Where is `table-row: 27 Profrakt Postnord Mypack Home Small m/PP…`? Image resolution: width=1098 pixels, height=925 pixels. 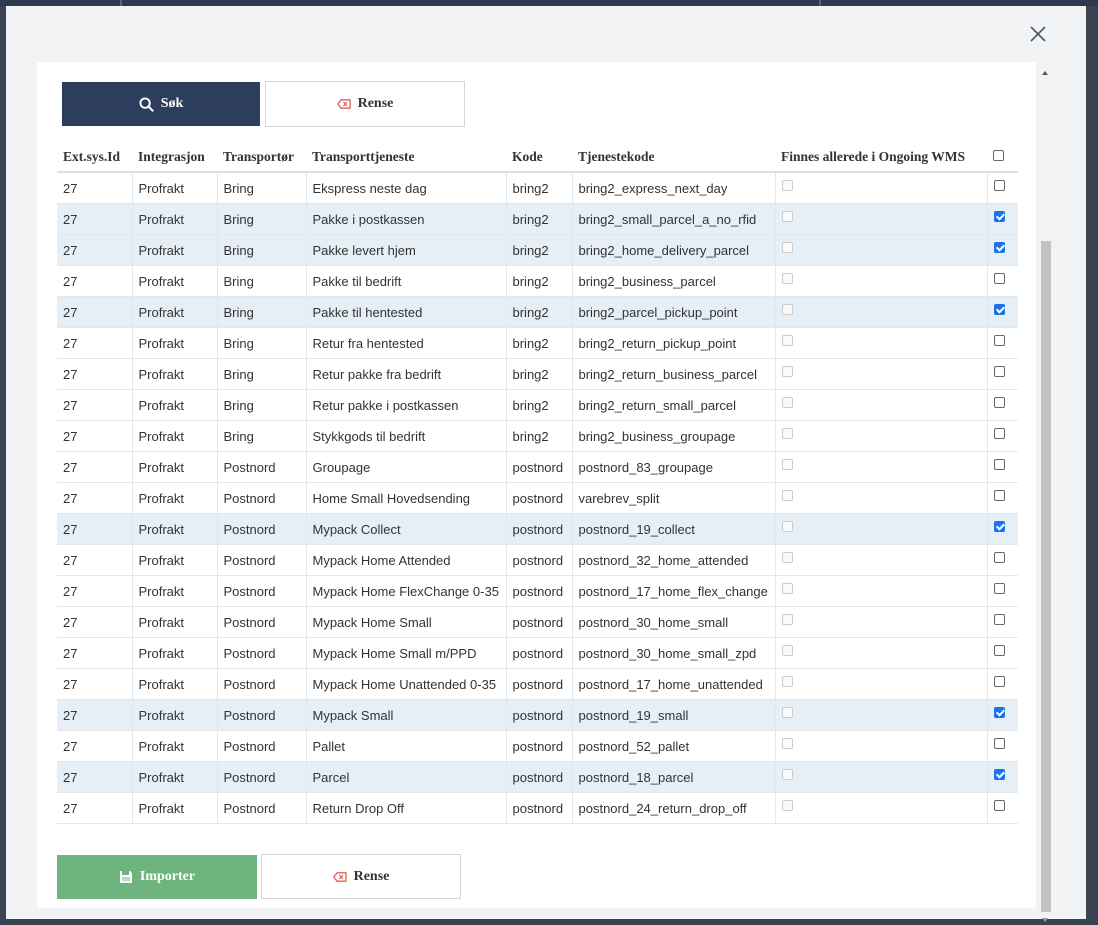
table-row: 27 Profrakt Postnord Mypack Home Small m/PP… is located at coordinates (537, 653).